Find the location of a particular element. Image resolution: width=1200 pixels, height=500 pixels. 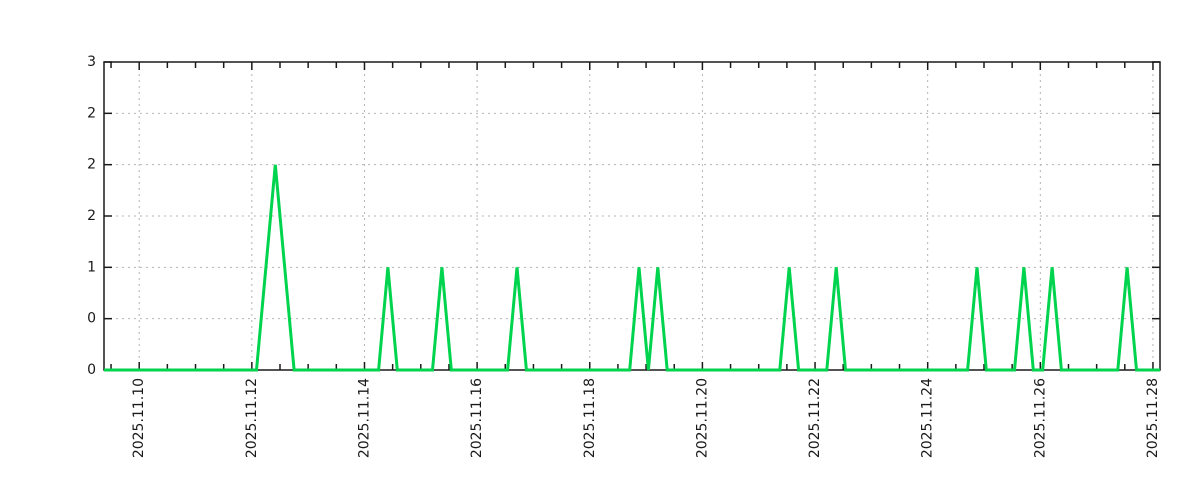

x-tick-label: 2025.11.22 is located at coordinates (815, 418).